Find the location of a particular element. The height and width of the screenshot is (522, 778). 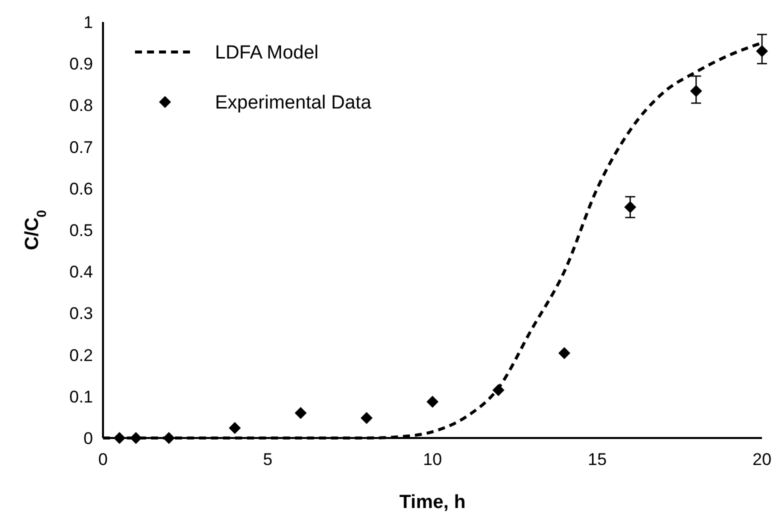

x-axis-title: Time, h is located at coordinates (432, 502).